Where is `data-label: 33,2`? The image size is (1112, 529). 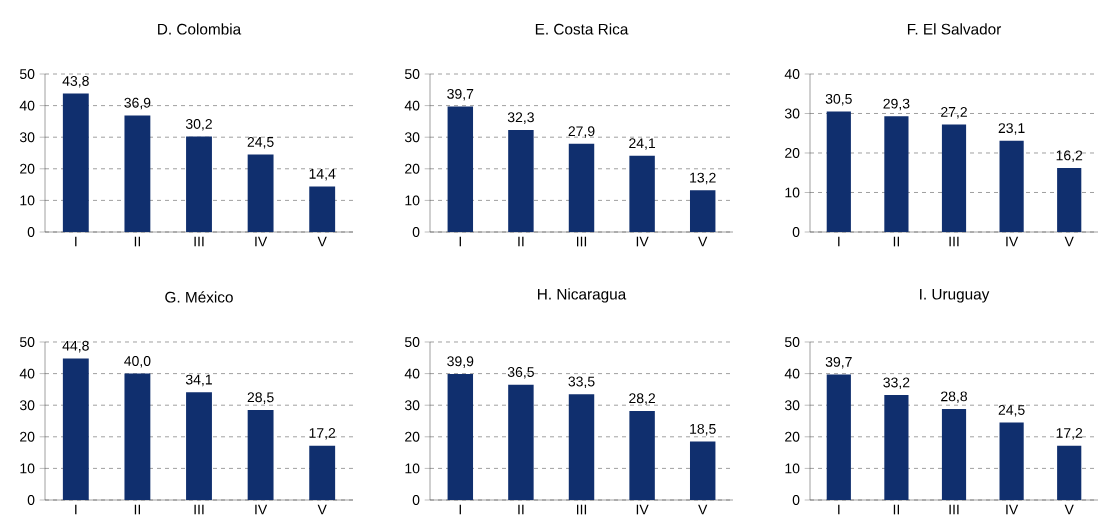 data-label: 33,2 is located at coordinates (896, 383).